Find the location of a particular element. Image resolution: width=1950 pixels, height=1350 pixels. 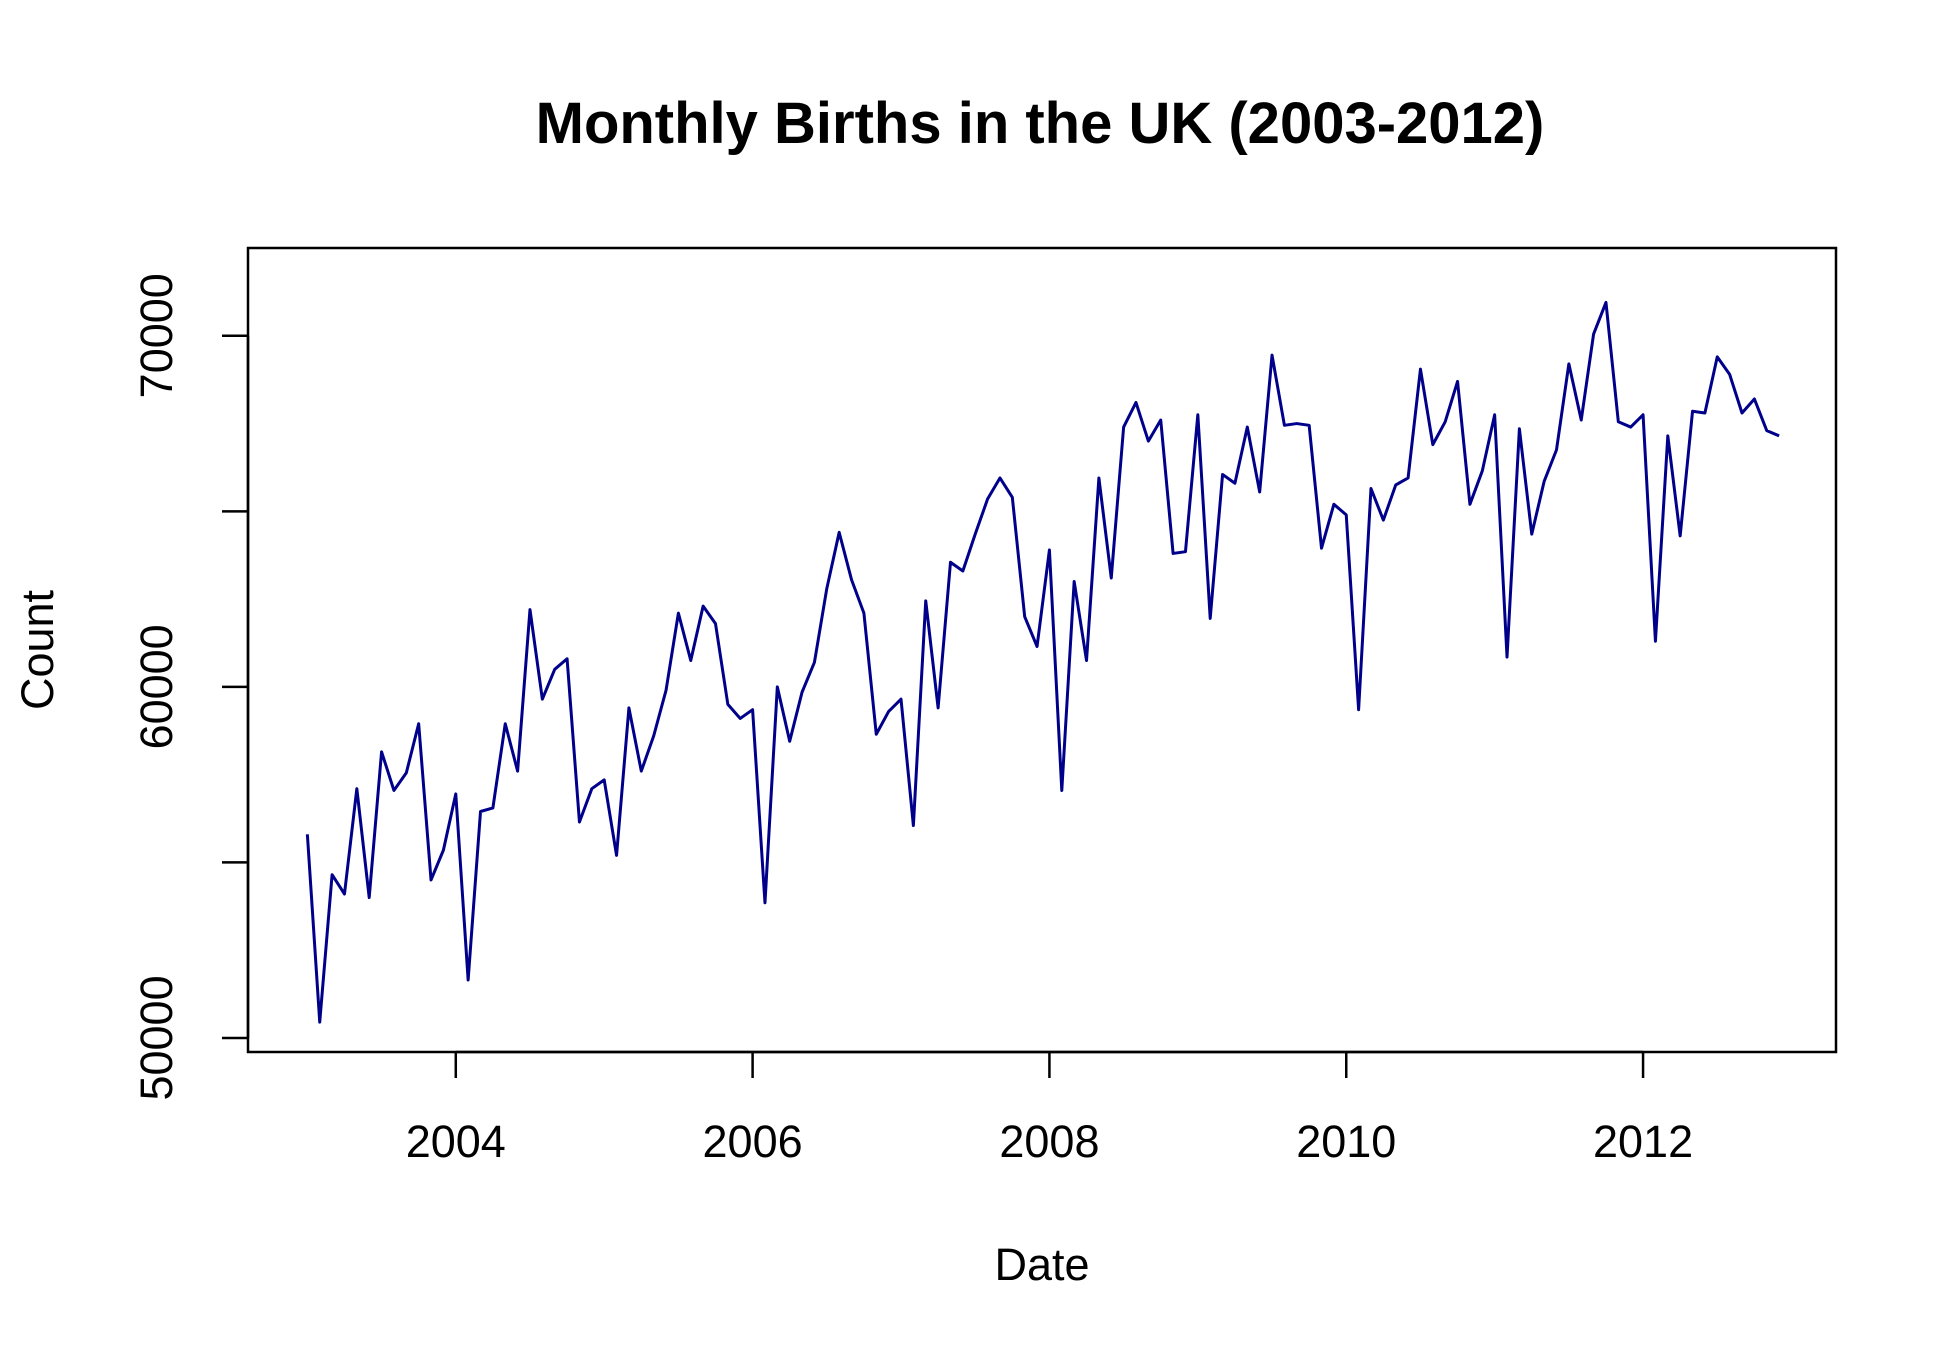

x-tick-label: 2004 is located at coordinates (456, 1141).